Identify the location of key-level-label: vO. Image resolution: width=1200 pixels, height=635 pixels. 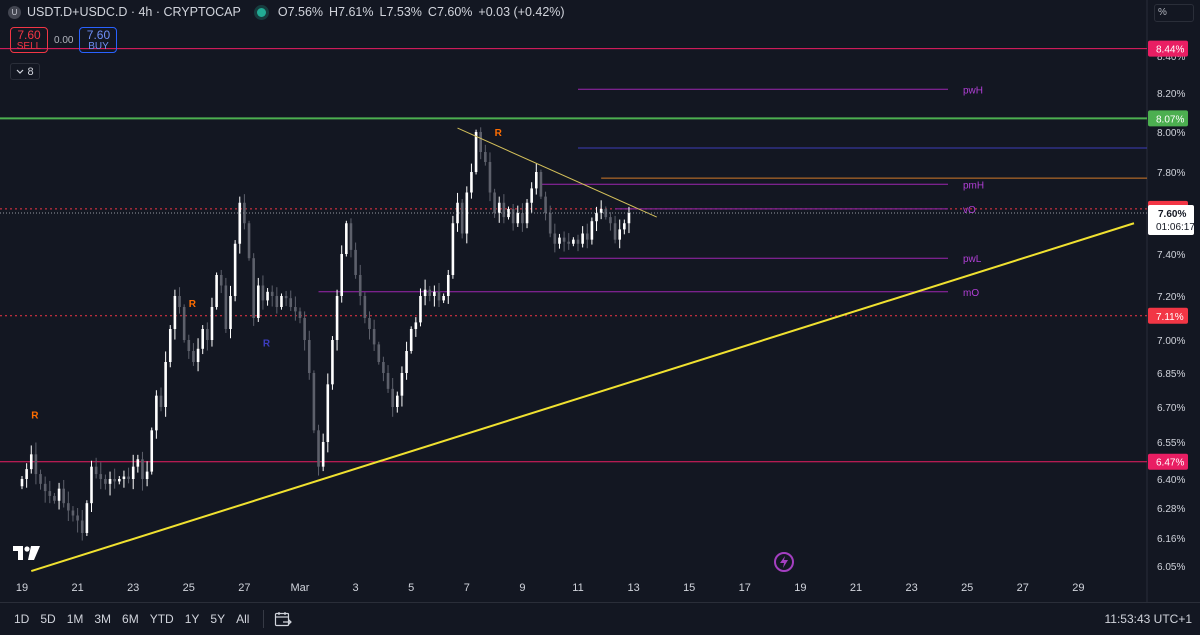
(969, 210).